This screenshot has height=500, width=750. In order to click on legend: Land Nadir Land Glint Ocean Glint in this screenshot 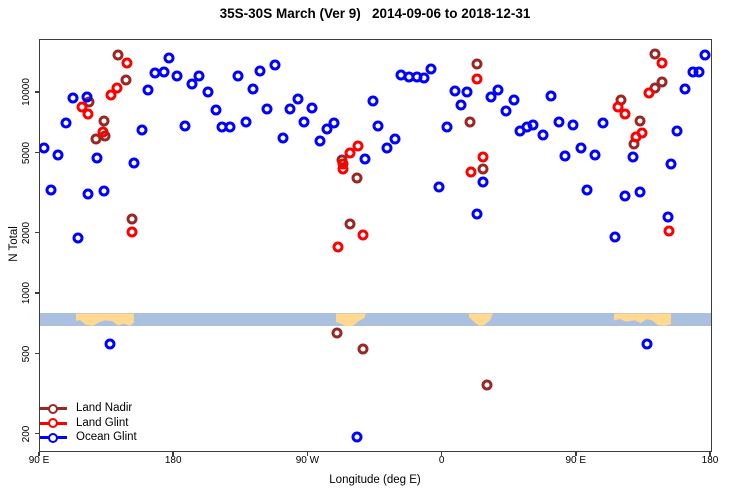, I will do `click(129, 423)`.